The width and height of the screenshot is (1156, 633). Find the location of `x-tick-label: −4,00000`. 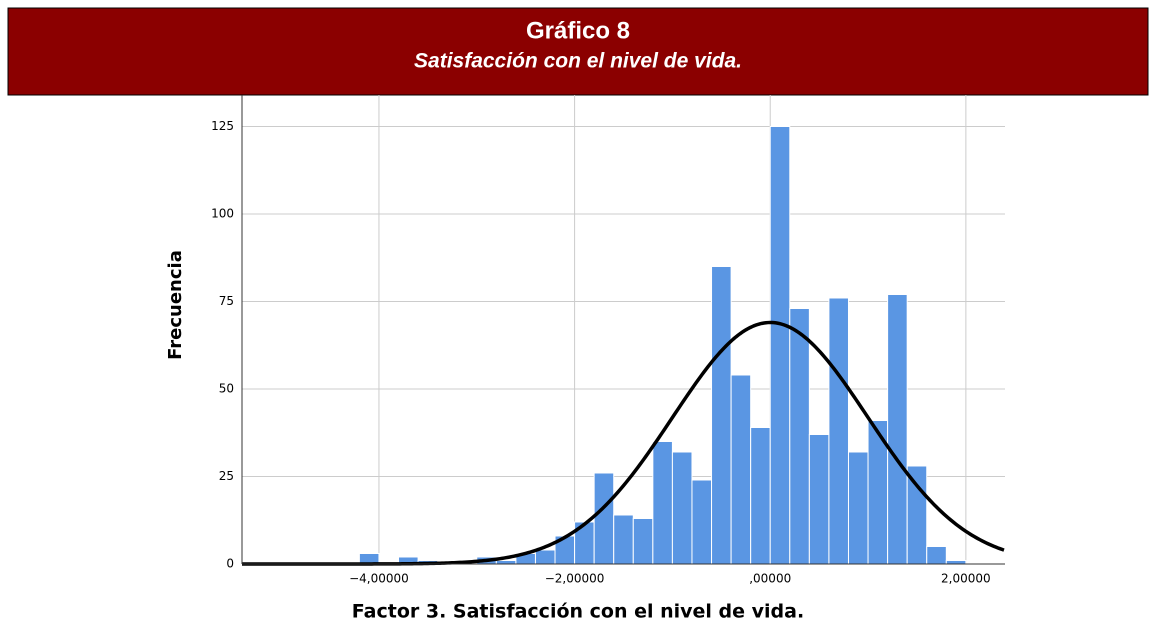

x-tick-label: −4,00000 is located at coordinates (379, 579).